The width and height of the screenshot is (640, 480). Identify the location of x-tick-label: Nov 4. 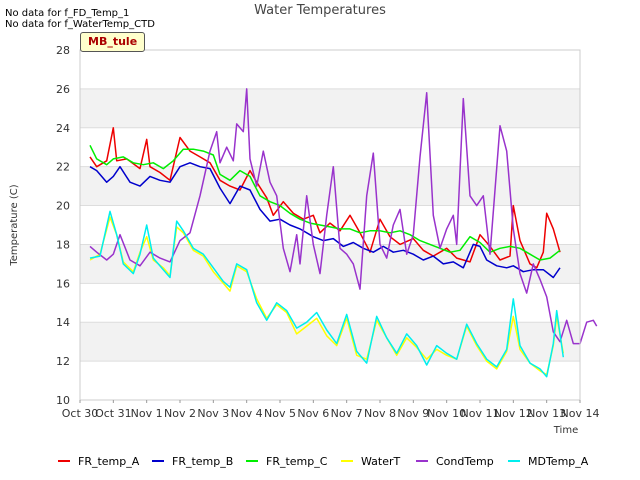
(247, 413).